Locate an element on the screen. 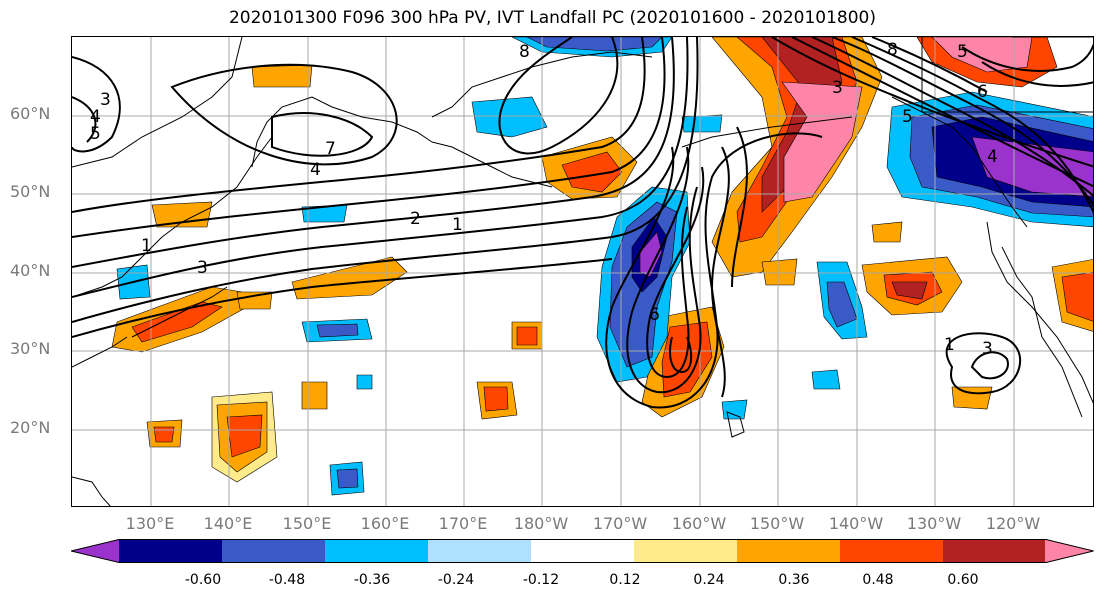 The image size is (1105, 601). lat-tick: 40°N is located at coordinates (30, 270).